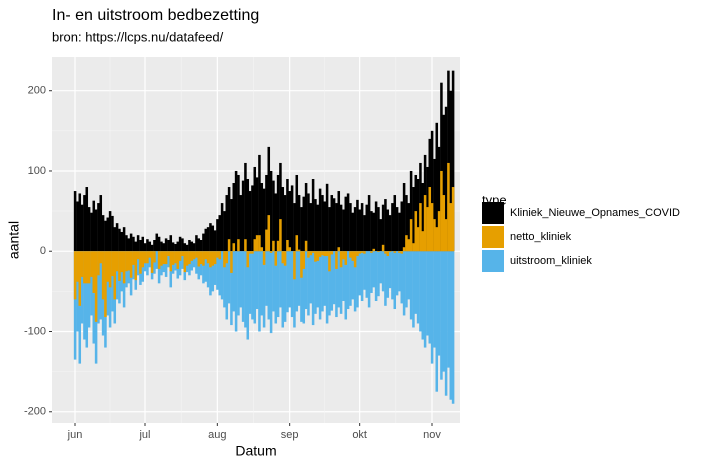 This screenshot has width=718, height=466. I want to click on x-tick-label: okt, so click(359, 435).